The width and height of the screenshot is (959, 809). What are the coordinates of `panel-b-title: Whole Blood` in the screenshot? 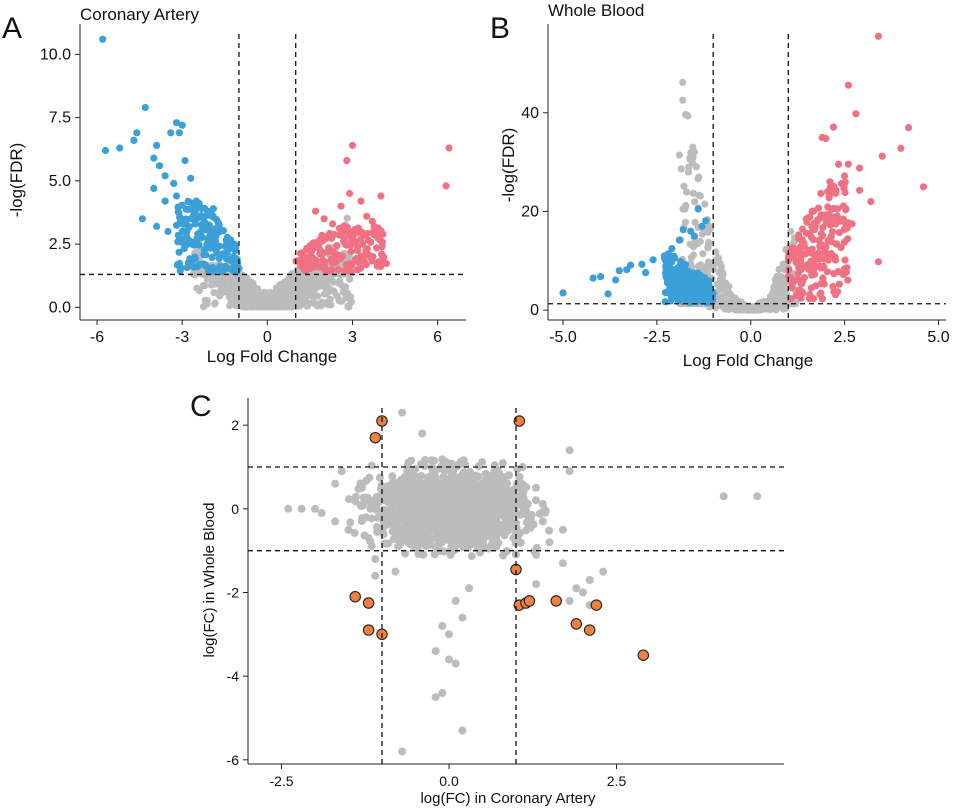 It's located at (596, 10).